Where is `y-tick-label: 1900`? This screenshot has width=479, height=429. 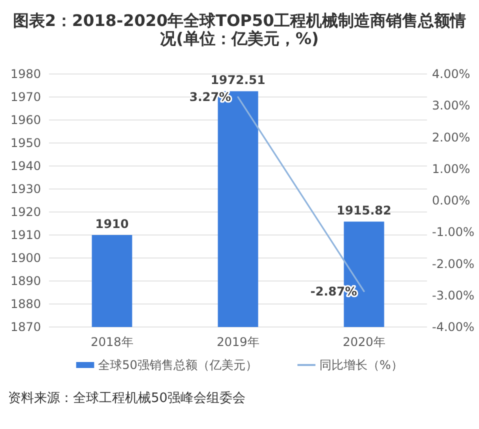 y-tick-label: 1900 is located at coordinates (25, 258).